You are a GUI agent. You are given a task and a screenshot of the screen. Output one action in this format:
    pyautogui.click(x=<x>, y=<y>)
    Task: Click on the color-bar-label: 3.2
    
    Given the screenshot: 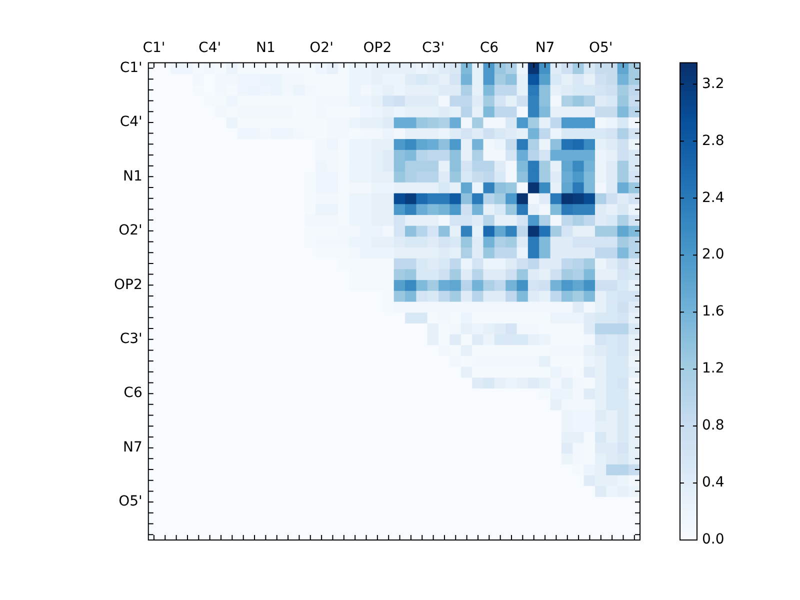 What is the action you would take?
    pyautogui.click(x=713, y=84)
    